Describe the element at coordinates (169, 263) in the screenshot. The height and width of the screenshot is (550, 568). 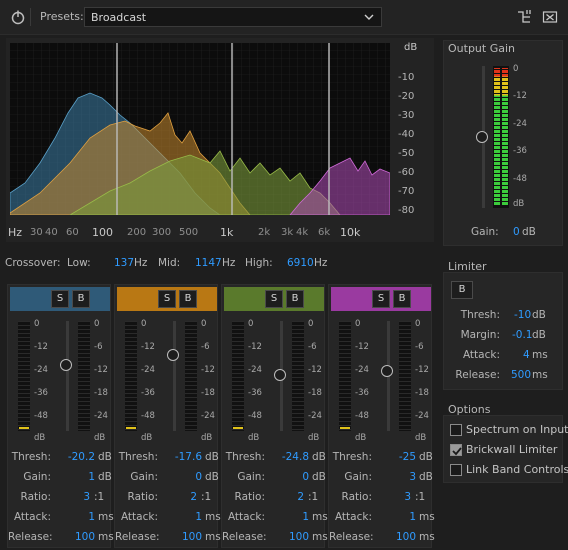
I see `crossover-mid-label: Mid:` at that location.